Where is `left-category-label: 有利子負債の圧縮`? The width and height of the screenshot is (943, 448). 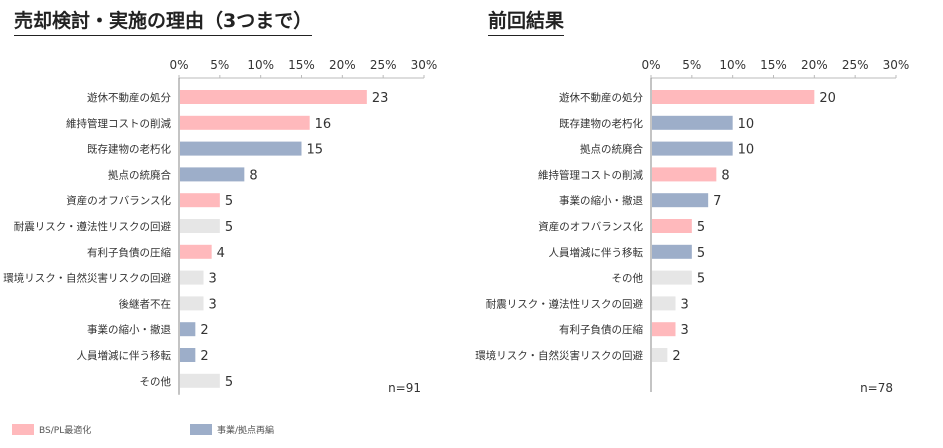 left-category-label: 有利子負債の圧縮 is located at coordinates (129, 252).